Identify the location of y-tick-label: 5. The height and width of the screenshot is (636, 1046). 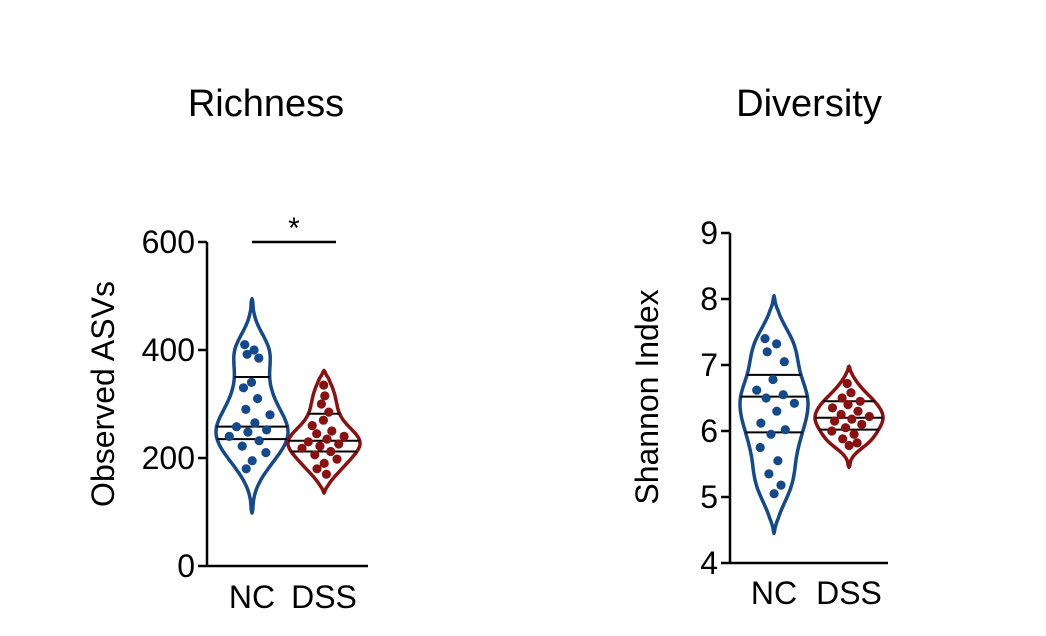
(709, 497).